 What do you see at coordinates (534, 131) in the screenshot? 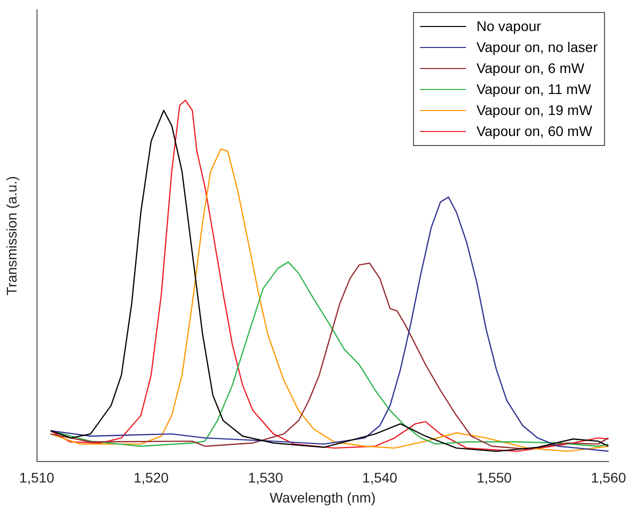
I see `legend-label: Vapour on, 60 mW` at bounding box center [534, 131].